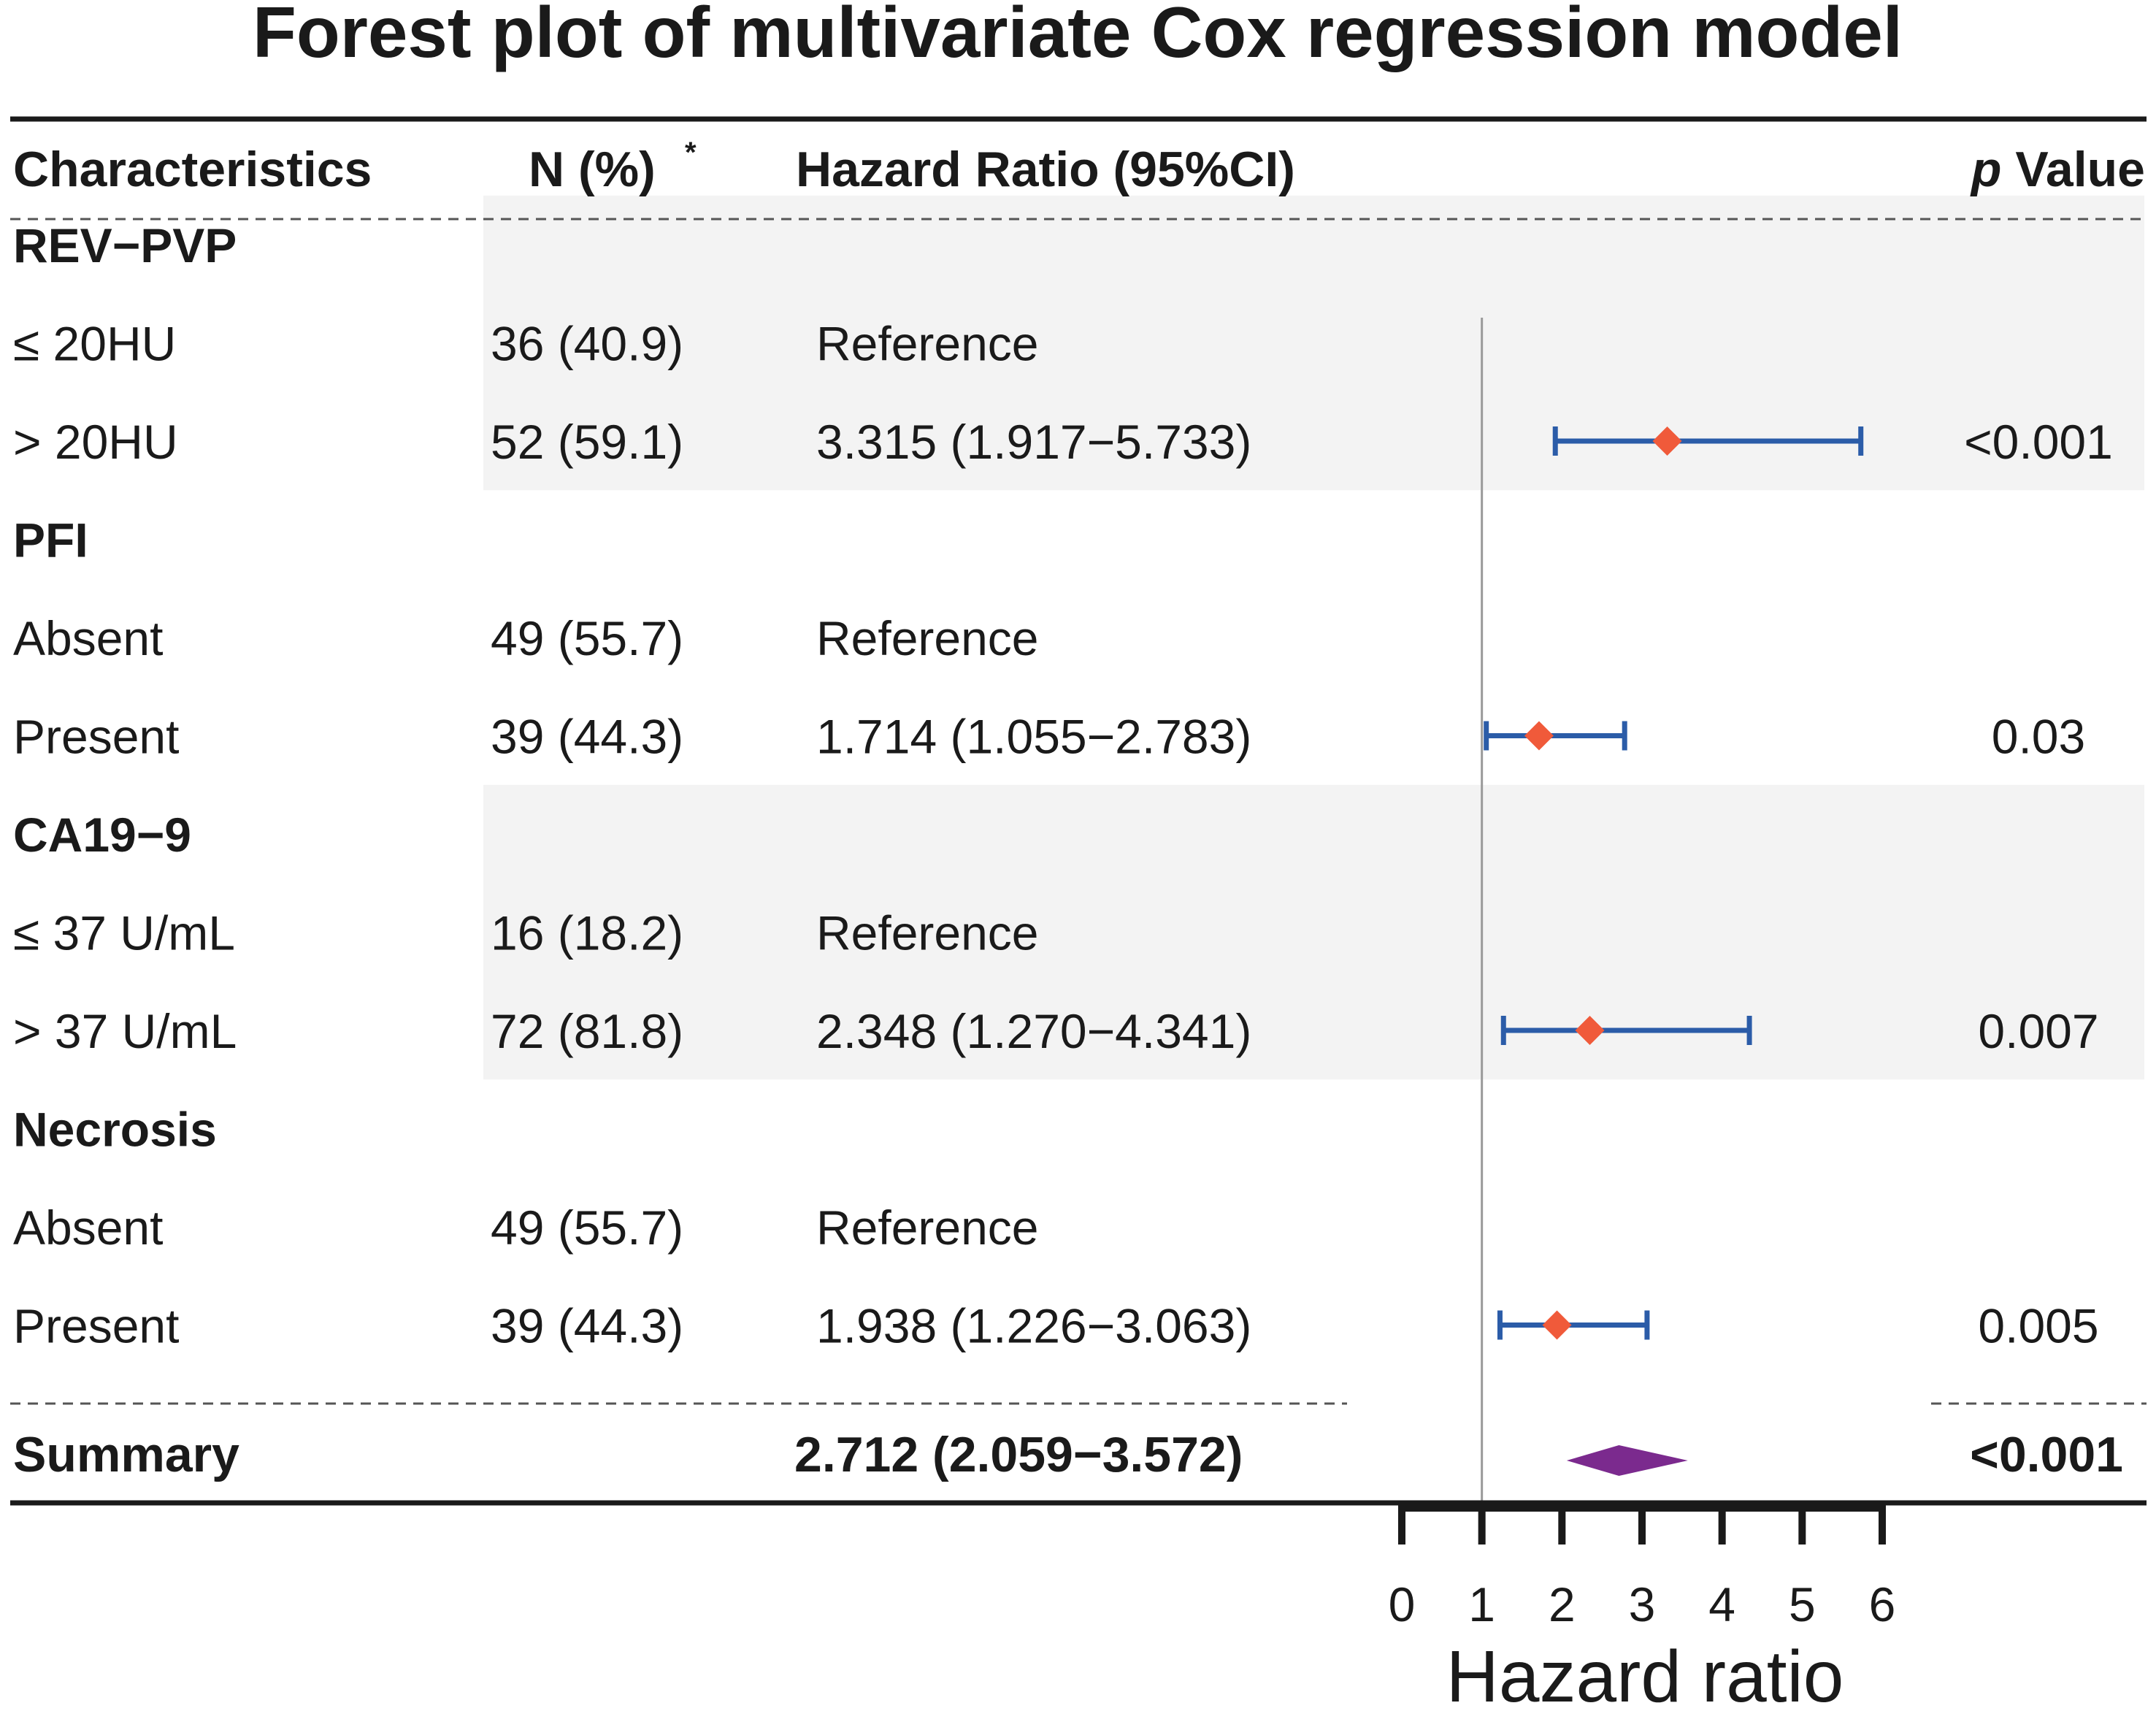 This screenshot has height=1711, width=2156. Describe the element at coordinates (2038, 736) in the screenshot. I see `row-p-value: 0.03` at that location.